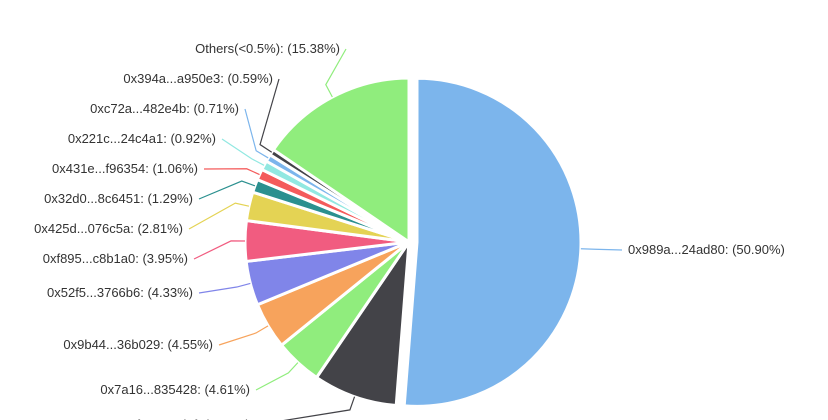 Image resolution: width=828 pixels, height=420 pixels. I want to click on slice-label: 0x9b44...36b029: (4.55%), so click(138, 344).